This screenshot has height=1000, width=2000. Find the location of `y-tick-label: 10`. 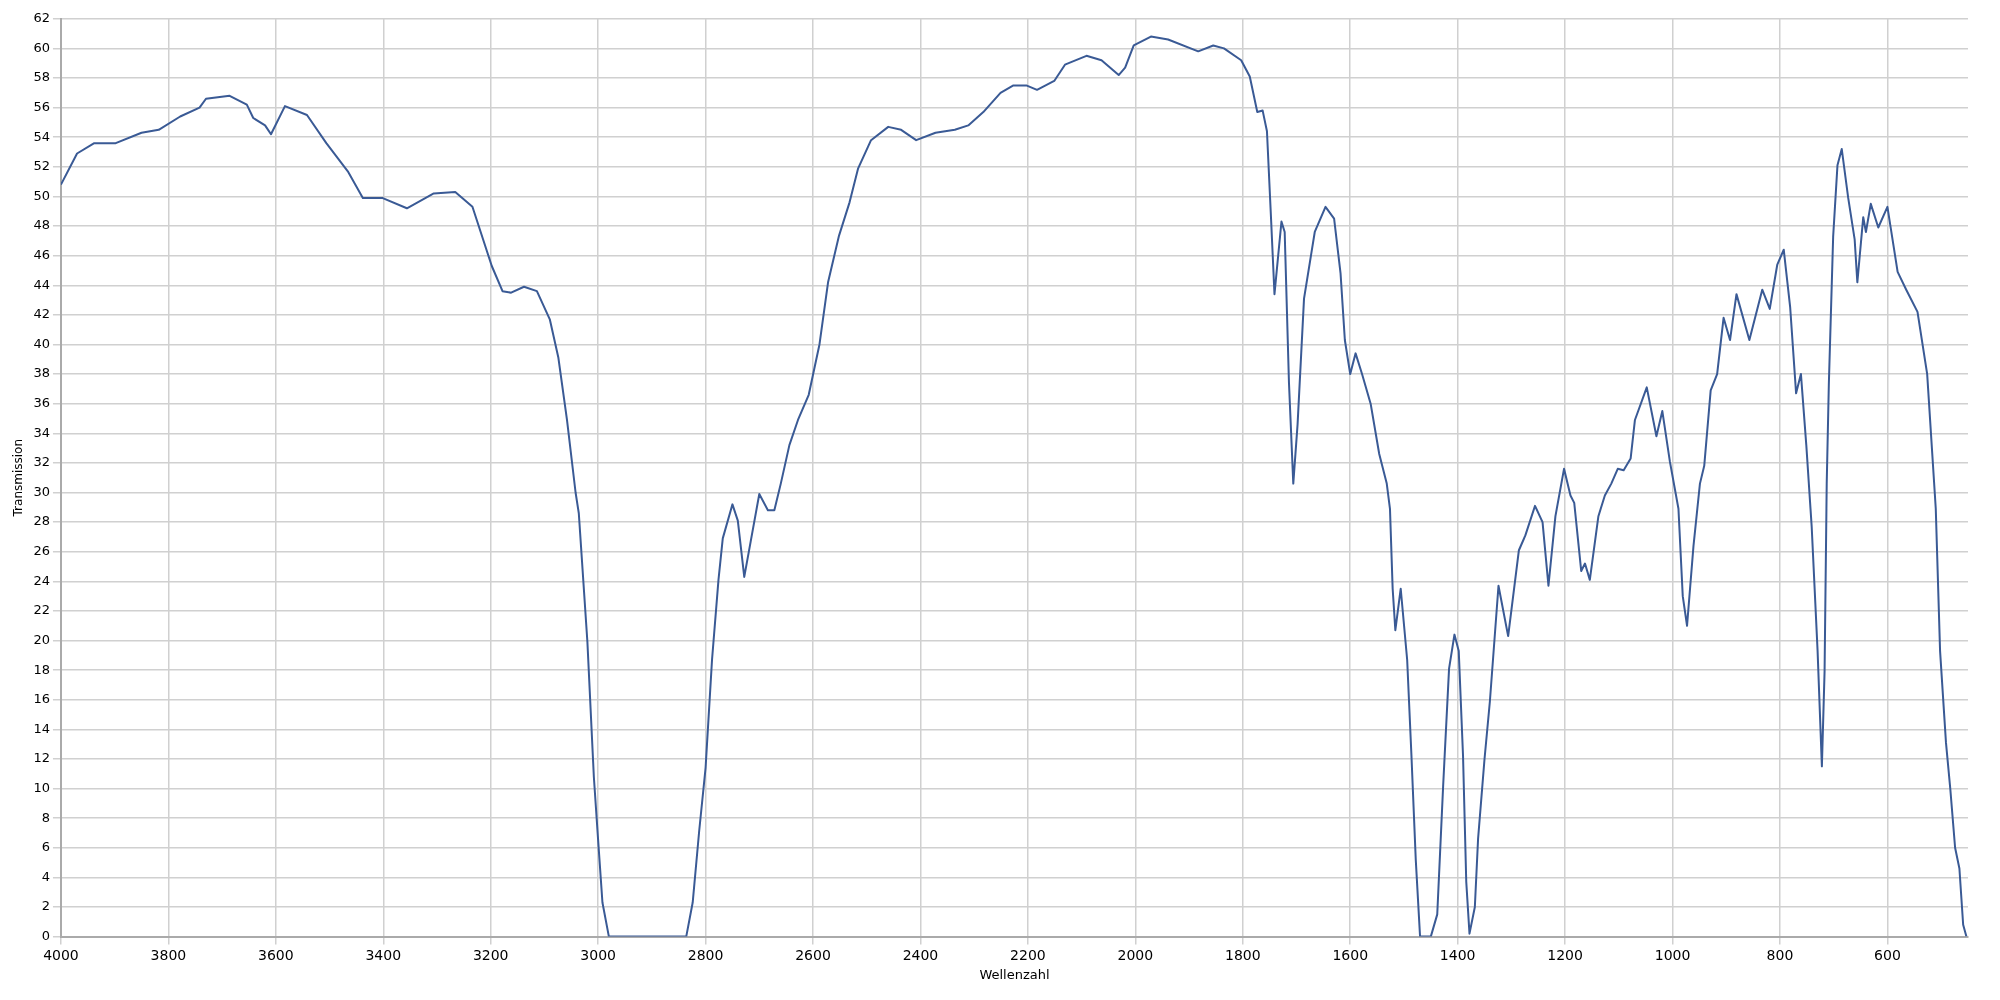

y-tick-label: 10 is located at coordinates (41, 787).